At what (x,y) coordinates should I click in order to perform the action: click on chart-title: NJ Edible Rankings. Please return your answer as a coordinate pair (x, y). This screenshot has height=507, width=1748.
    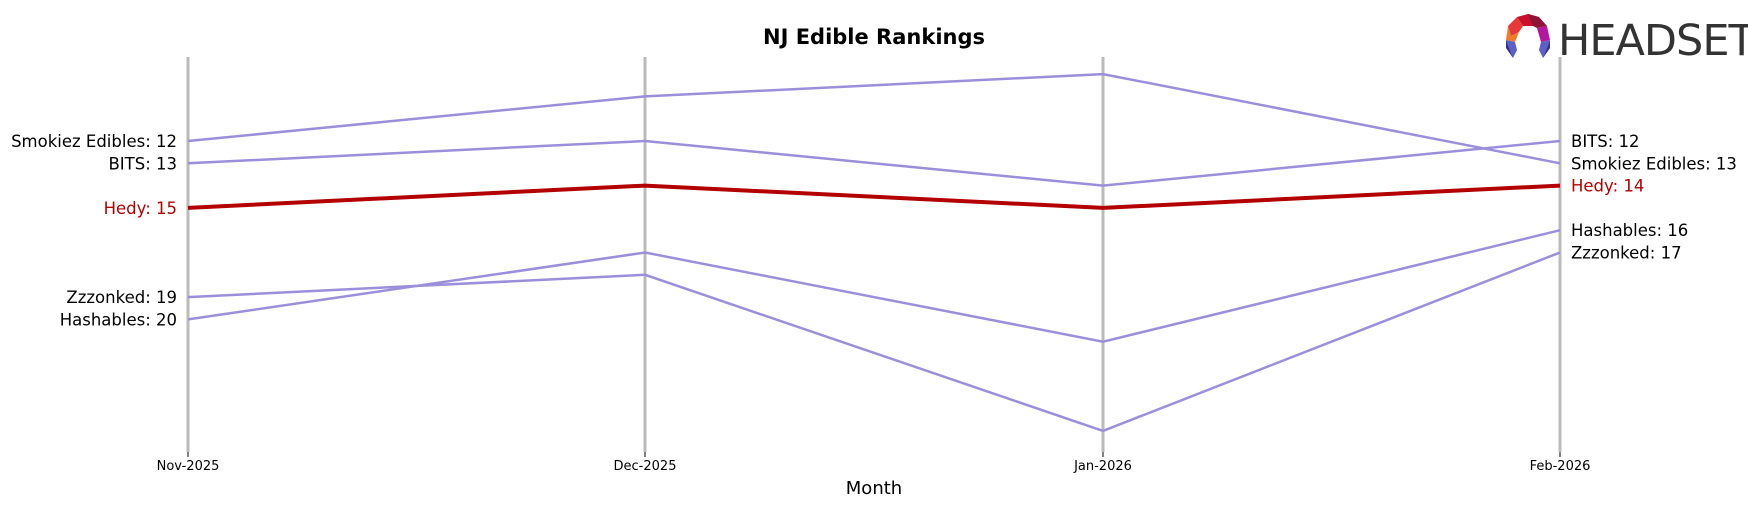
    Looking at the image, I should click on (874, 37).